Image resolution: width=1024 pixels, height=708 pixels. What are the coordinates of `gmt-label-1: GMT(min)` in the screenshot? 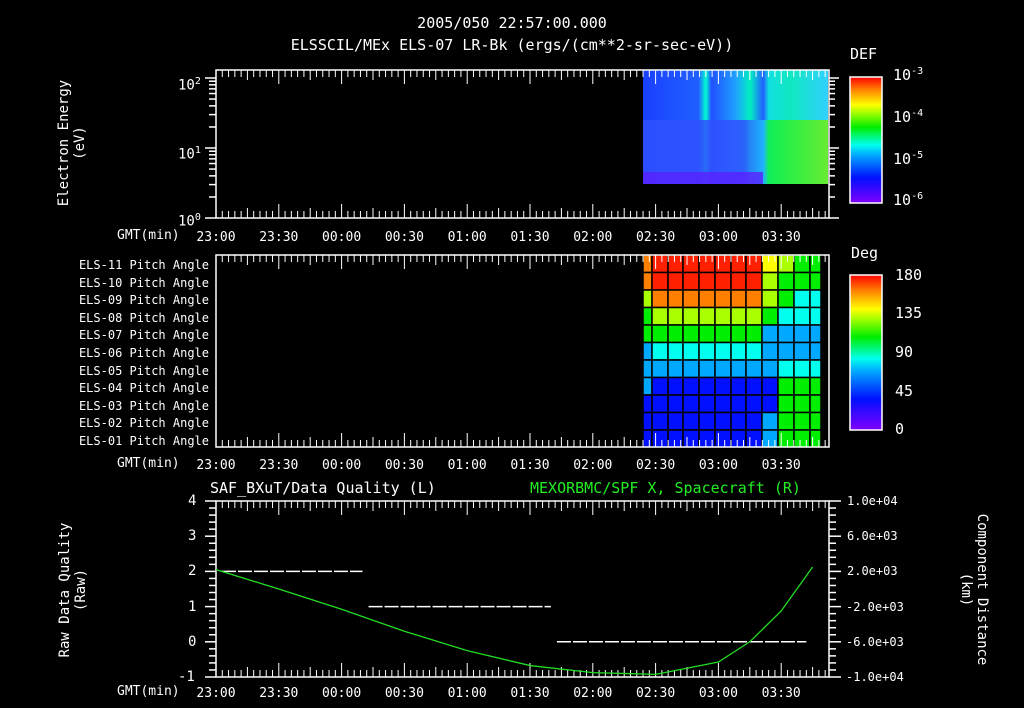 It's located at (148, 235).